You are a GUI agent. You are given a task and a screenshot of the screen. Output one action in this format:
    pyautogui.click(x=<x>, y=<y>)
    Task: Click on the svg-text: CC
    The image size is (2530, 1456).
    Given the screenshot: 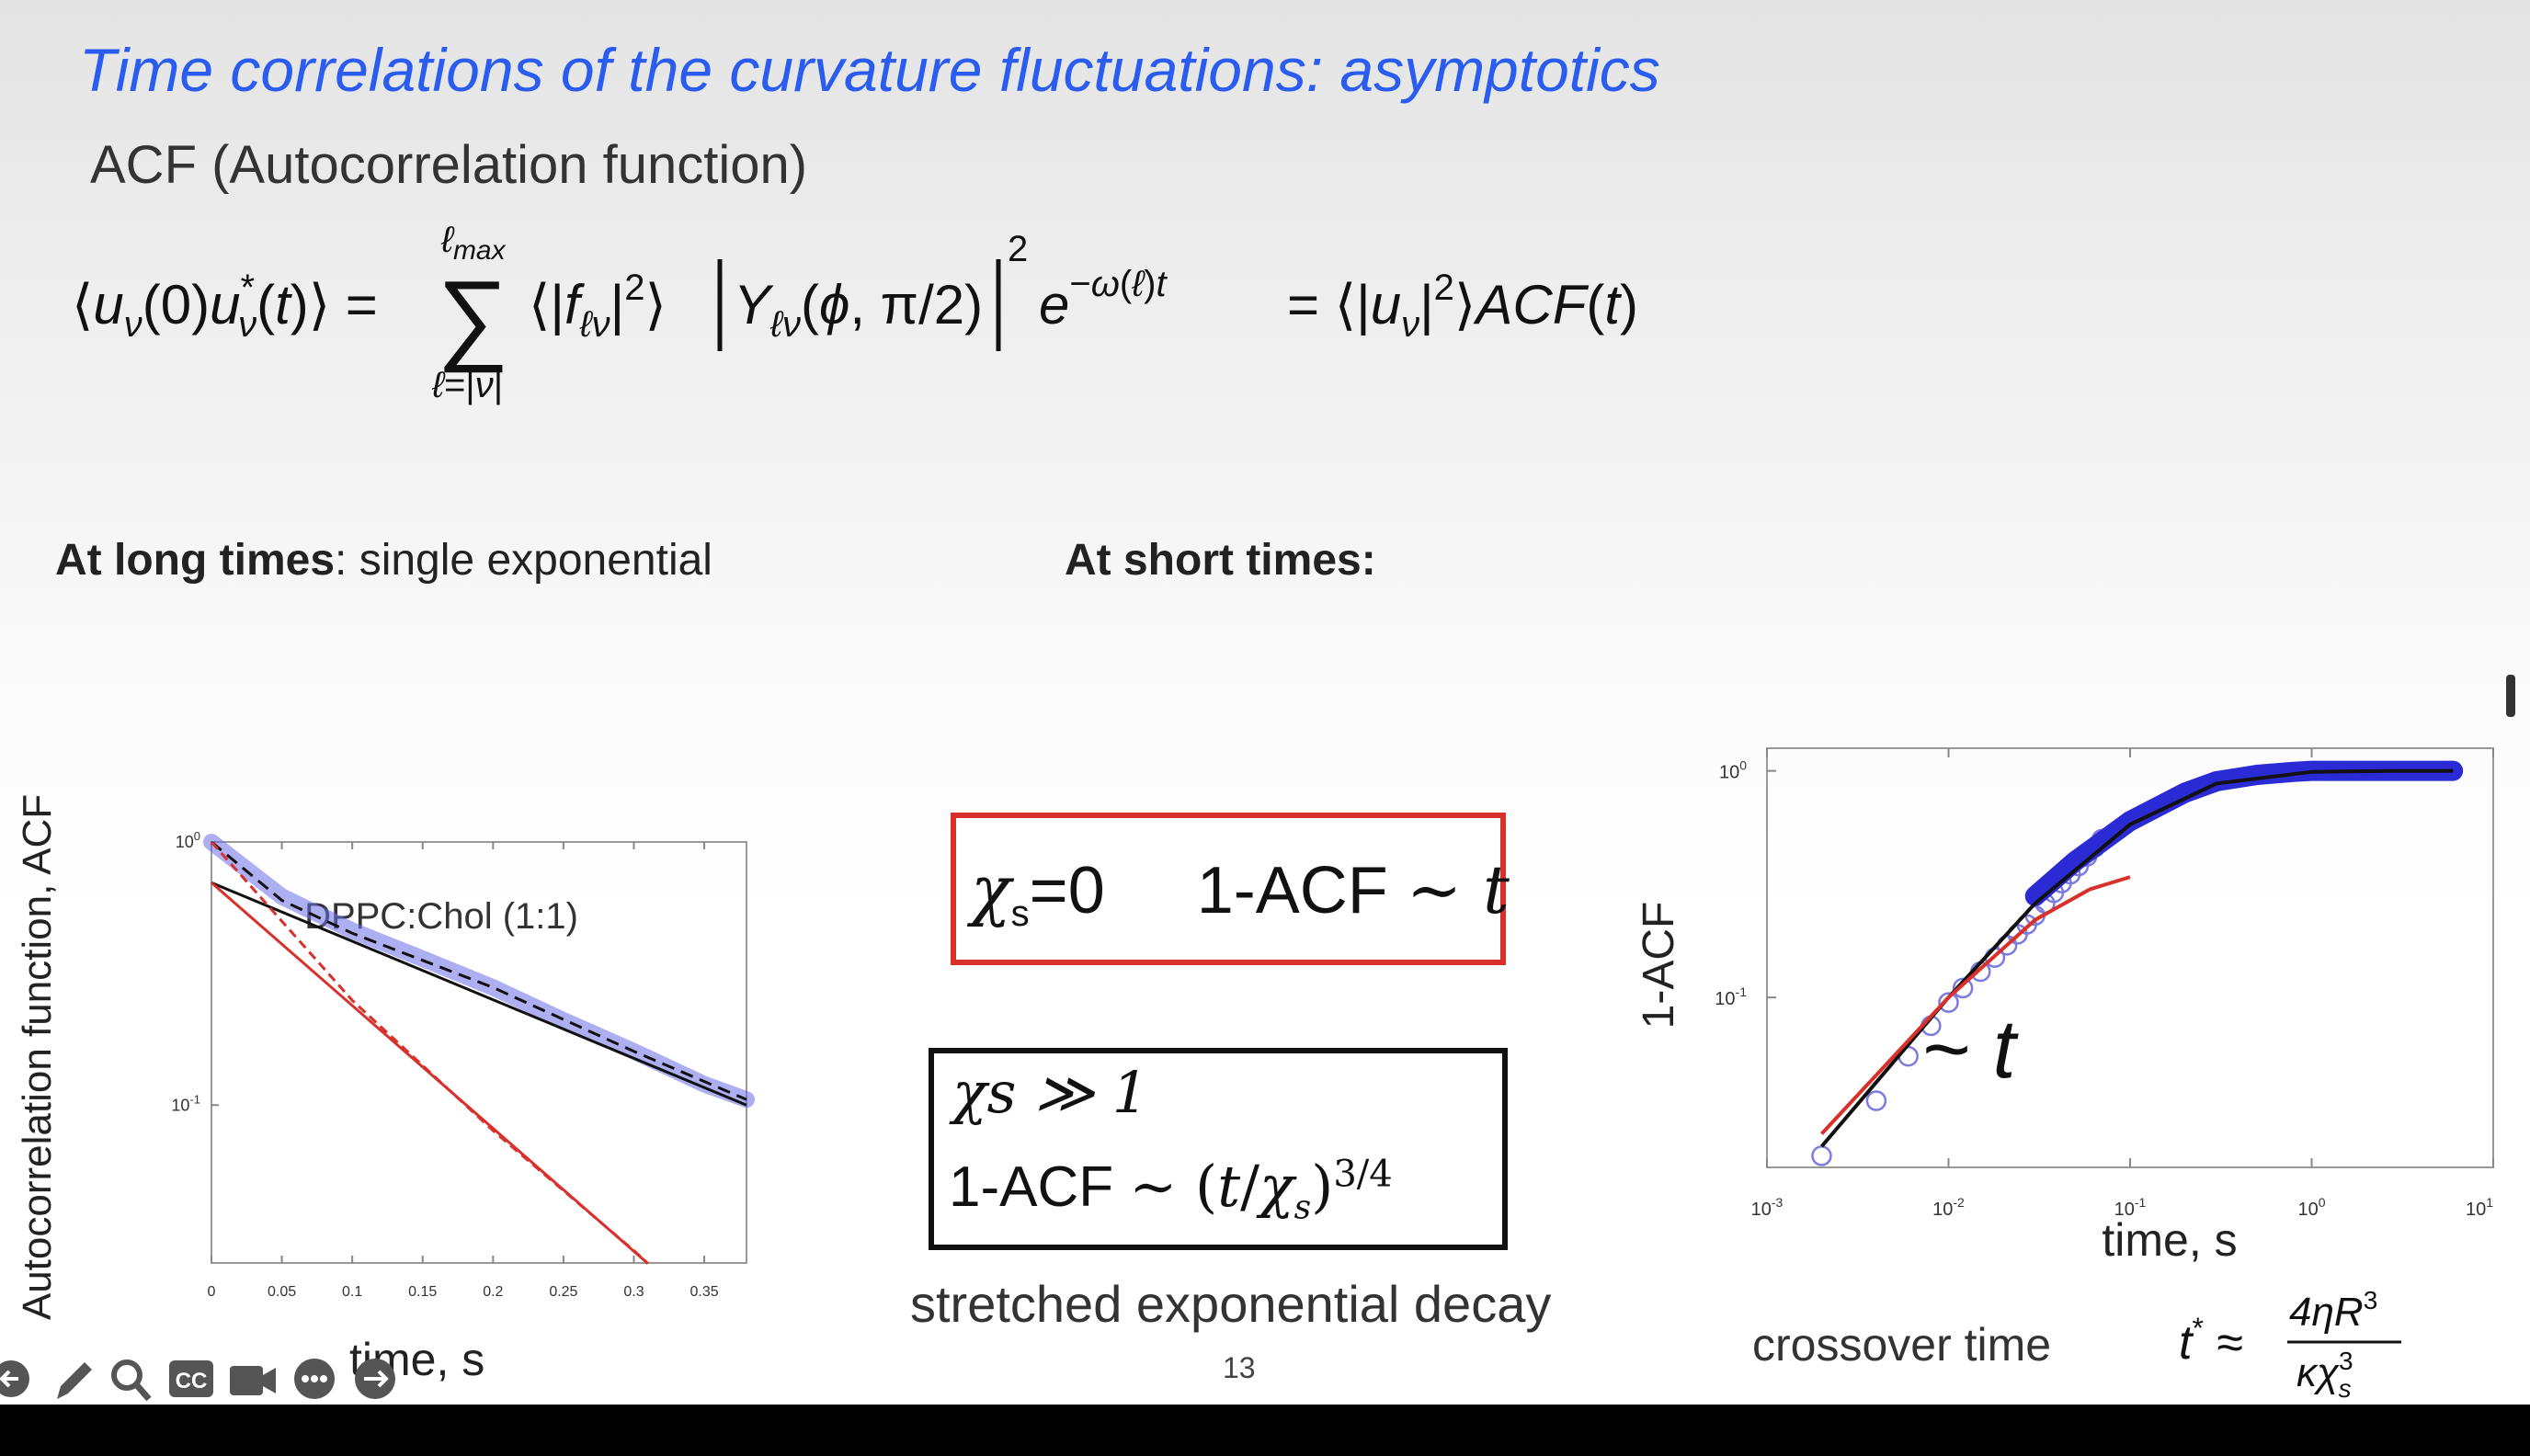 What is the action you would take?
    pyautogui.click(x=192, y=1381)
    